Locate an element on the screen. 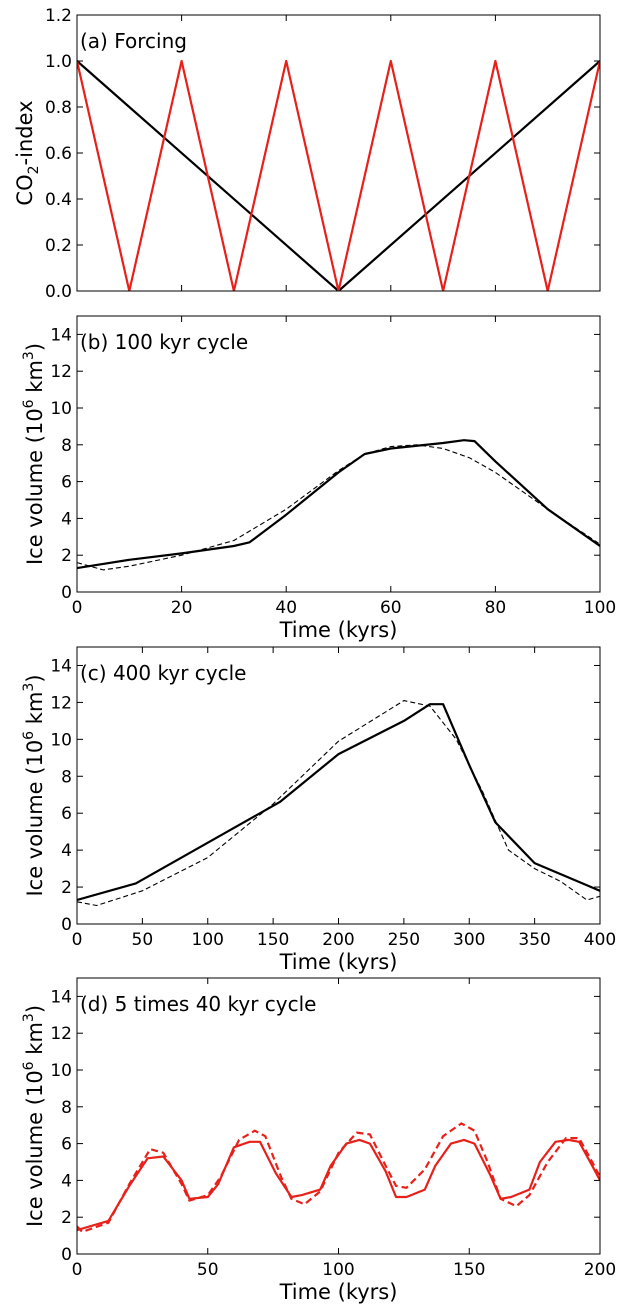 Image resolution: width=623 pixels, height=1310 pixels. x-tick-label: 250 is located at coordinates (404, 940).